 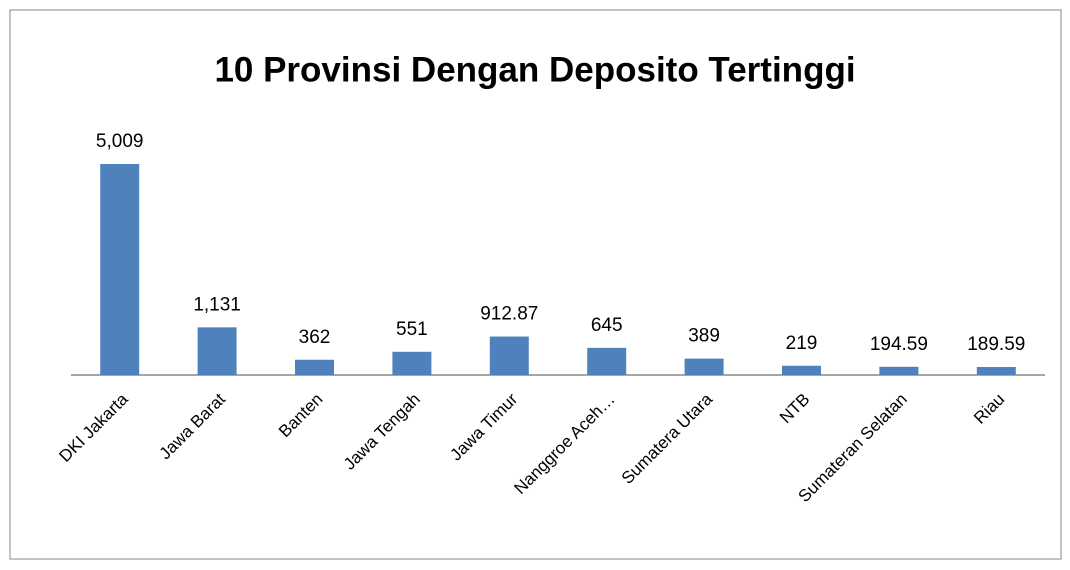 I want to click on value-label: 912.87, so click(x=509, y=314).